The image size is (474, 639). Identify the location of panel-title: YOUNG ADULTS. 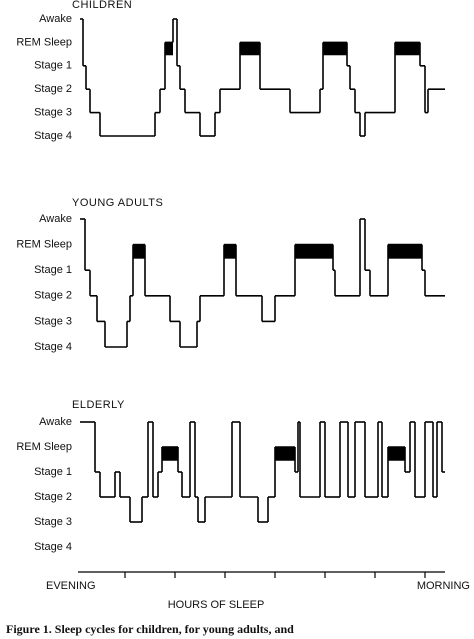
(117, 203).